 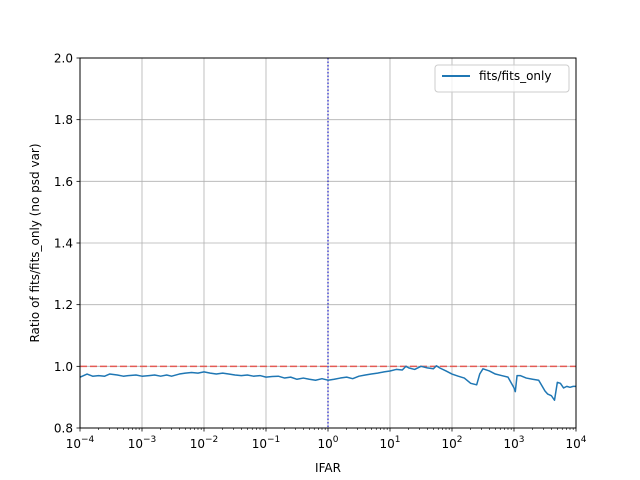 What do you see at coordinates (80, 443) in the screenshot?
I see `x-tick-label: 10⁻⁴` at bounding box center [80, 443].